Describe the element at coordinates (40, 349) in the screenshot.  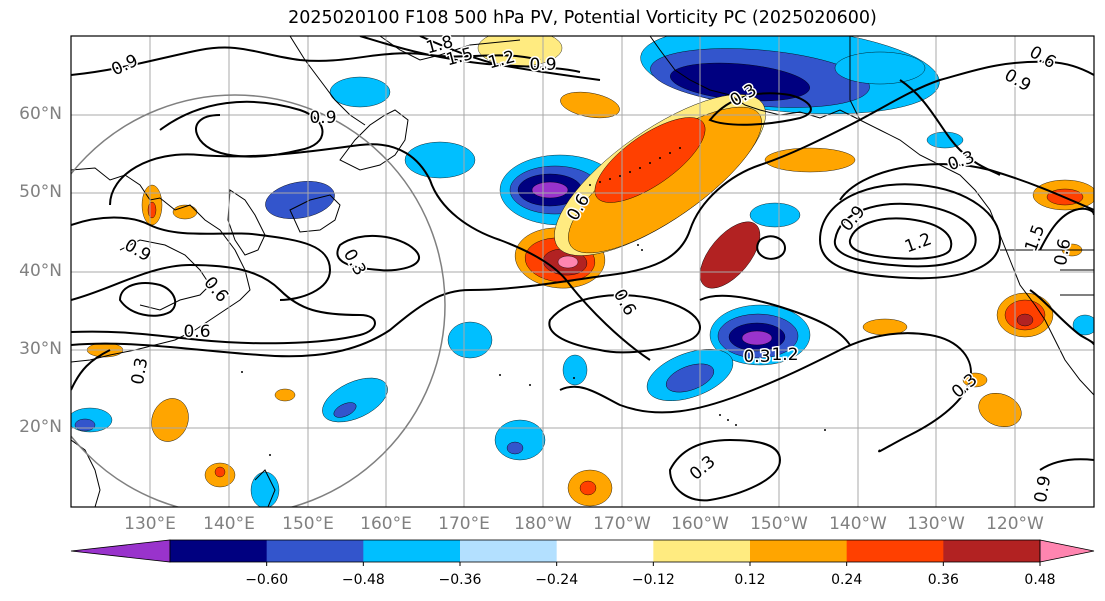
I see `latitude-label: 30°N` at that location.